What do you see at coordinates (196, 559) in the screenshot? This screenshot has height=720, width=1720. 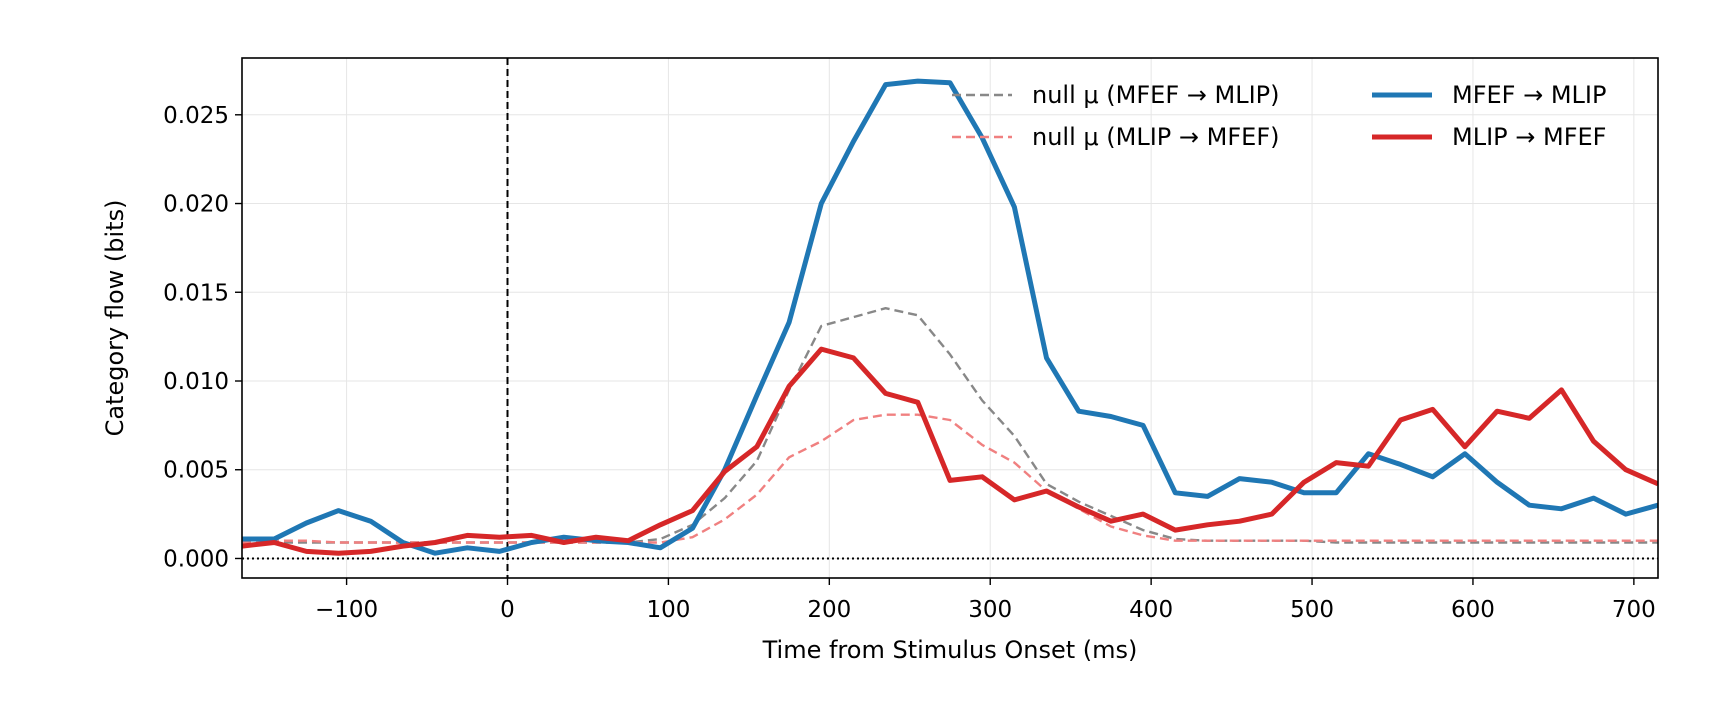 I see `y-tick-label: 0.000` at bounding box center [196, 559].